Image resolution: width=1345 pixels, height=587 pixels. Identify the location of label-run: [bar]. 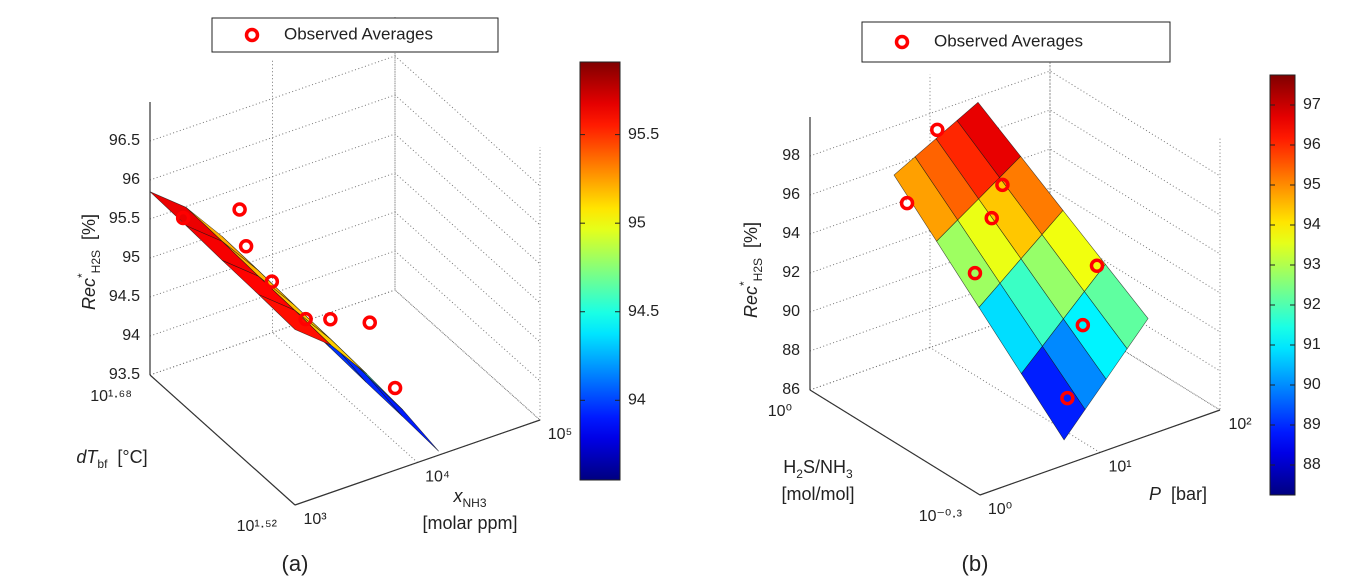
(1189, 494).